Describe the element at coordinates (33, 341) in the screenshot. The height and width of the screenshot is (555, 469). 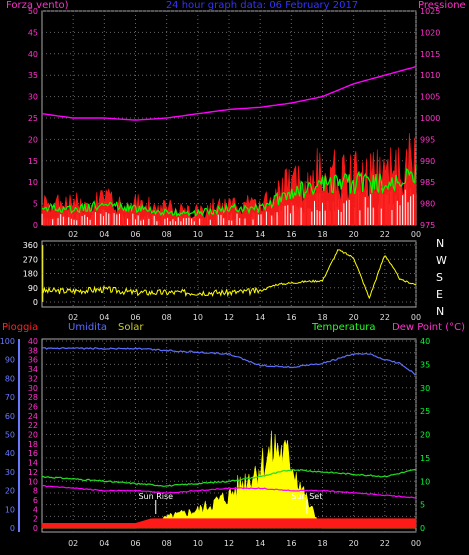
I see `y-pioggia-tick: 40` at that location.